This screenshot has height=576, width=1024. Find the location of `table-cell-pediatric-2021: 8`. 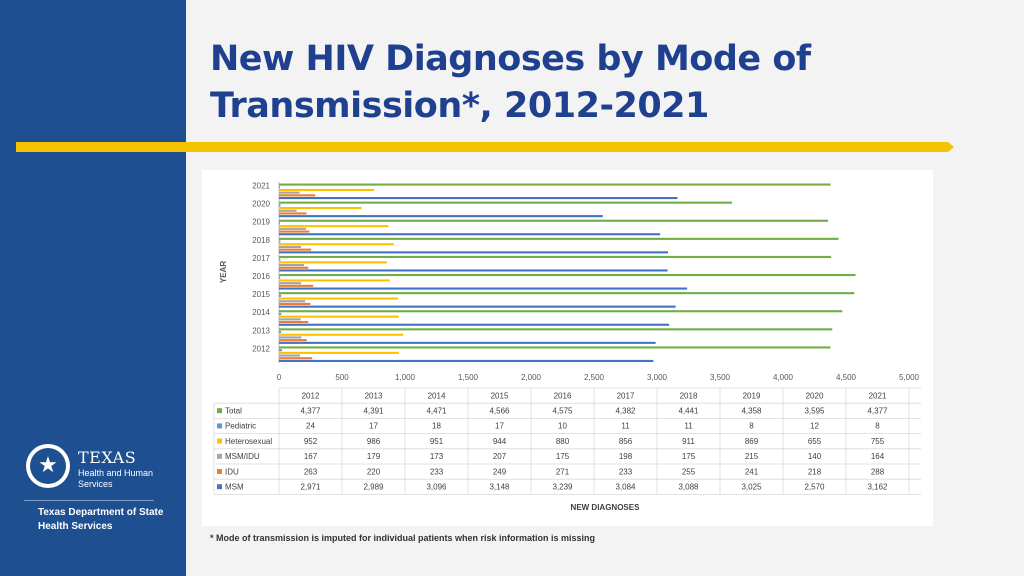

table-cell-pediatric-2021: 8 is located at coordinates (877, 426).